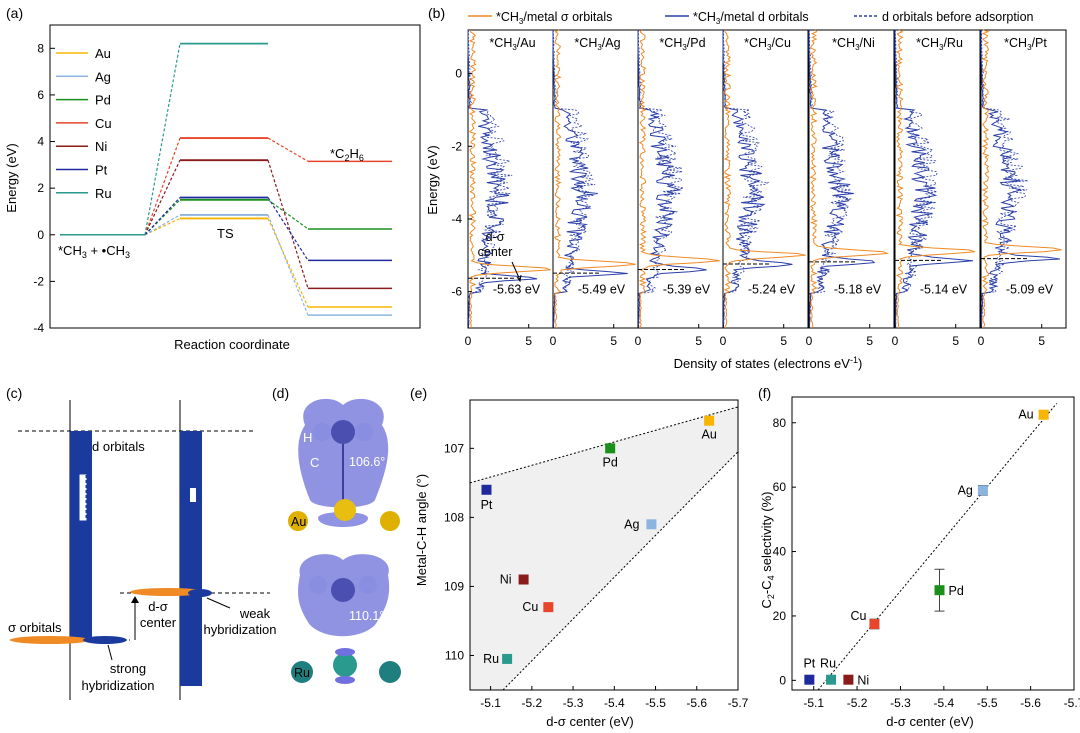  I want to click on ytick-label: 0, so click(40, 235).